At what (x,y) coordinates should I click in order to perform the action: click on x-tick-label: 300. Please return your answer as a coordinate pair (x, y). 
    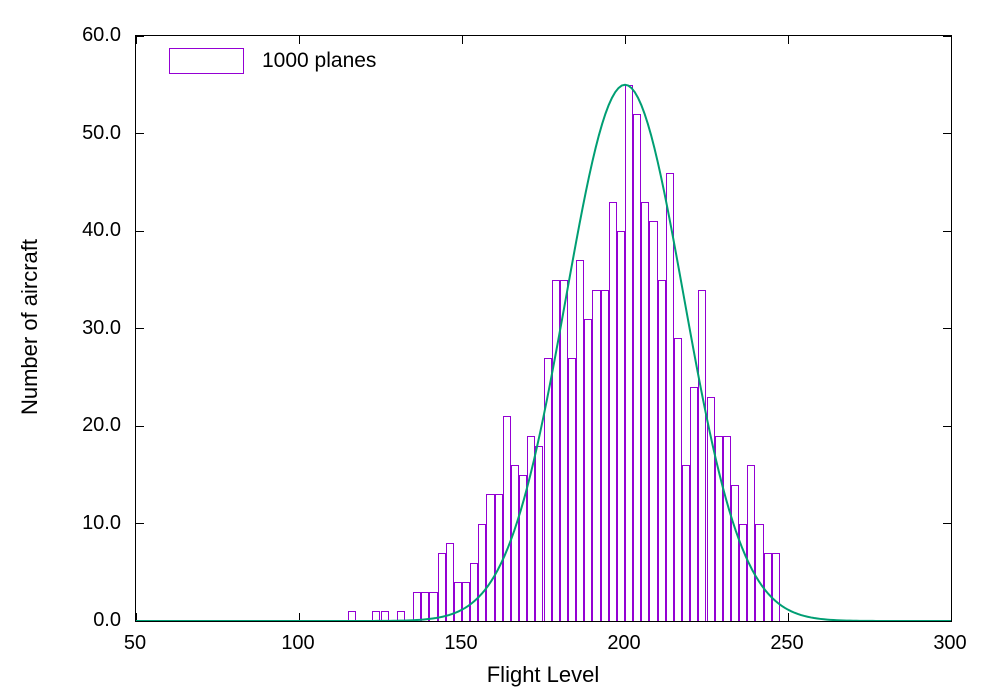
    Looking at the image, I should click on (950, 643).